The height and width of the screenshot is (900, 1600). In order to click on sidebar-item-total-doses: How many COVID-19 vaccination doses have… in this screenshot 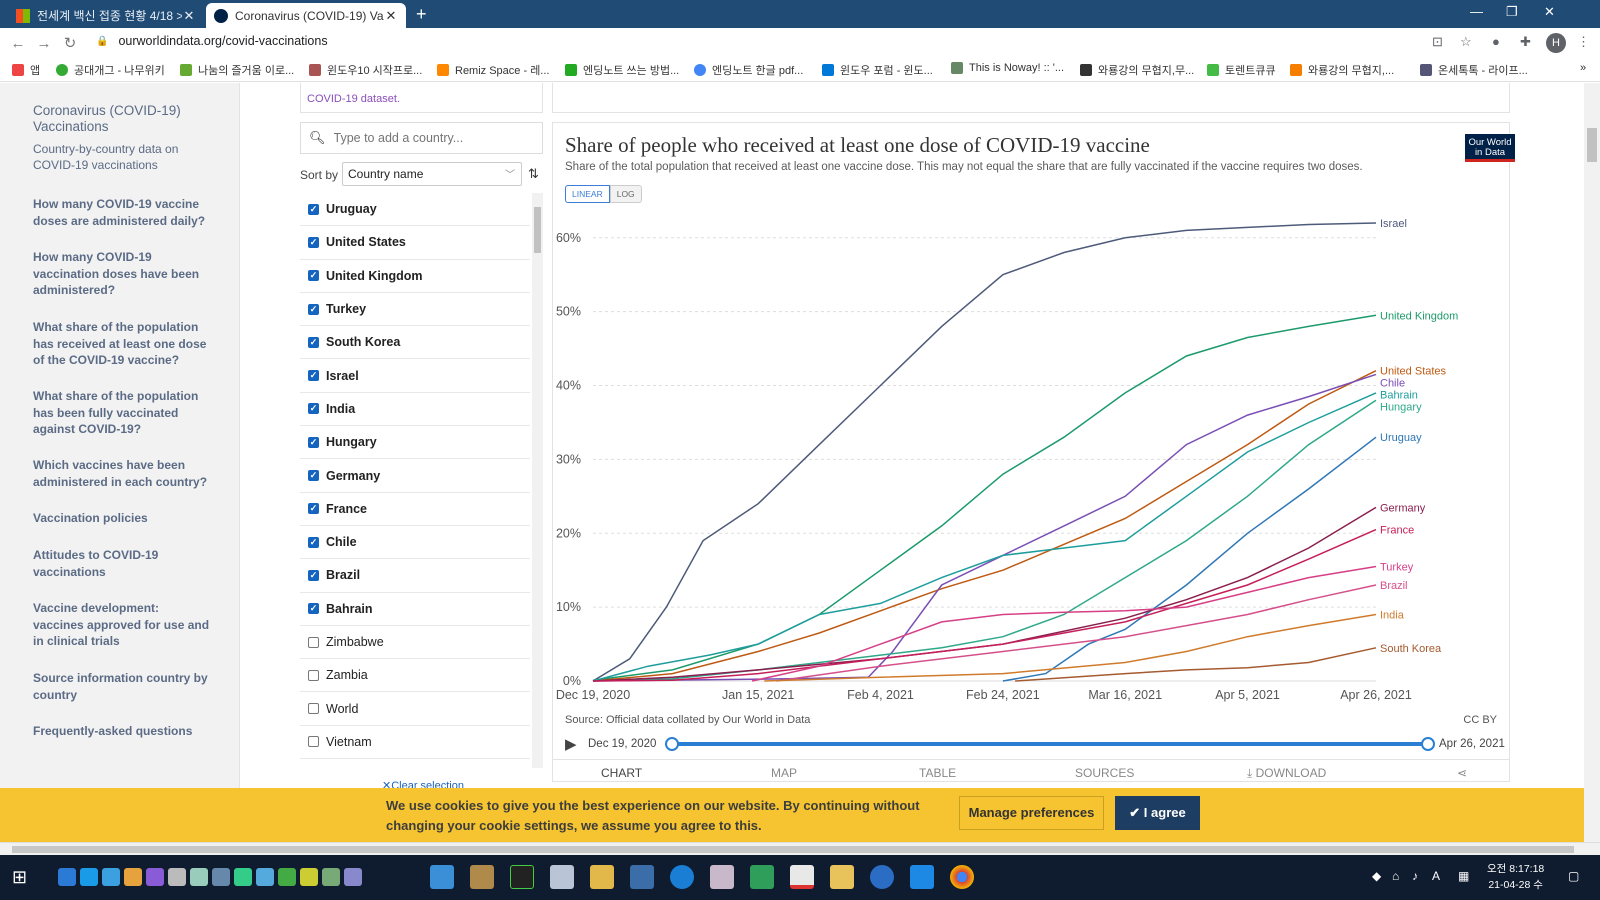, I will do `click(116, 273)`.